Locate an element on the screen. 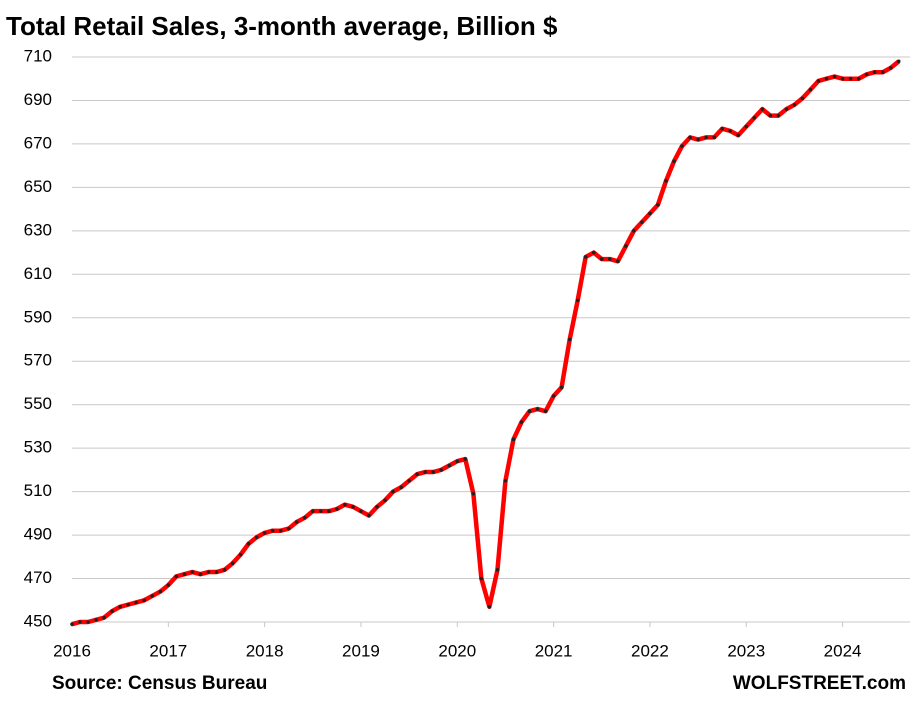 This screenshot has height=708, width=916. y-tick-label: 630 is located at coordinates (38, 229).